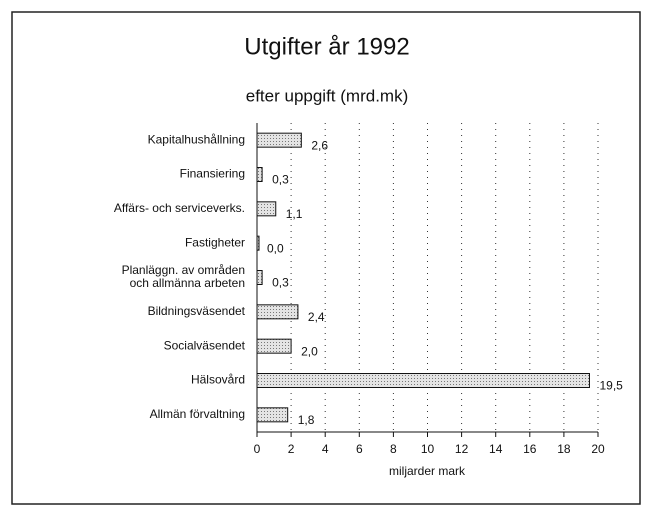 The width and height of the screenshot is (653, 518). I want to click on x-tick-label: 2, so click(291, 449).